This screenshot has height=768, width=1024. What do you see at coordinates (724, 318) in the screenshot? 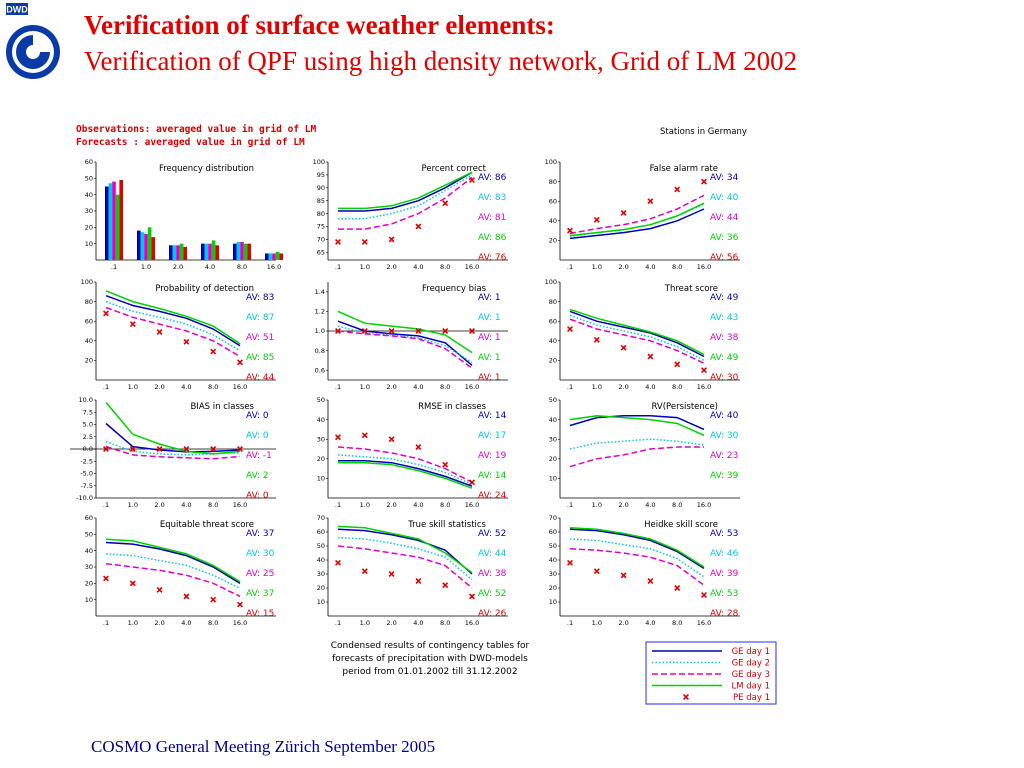
I see `av-label-ge-day-2: AV: 43` at bounding box center [724, 318].